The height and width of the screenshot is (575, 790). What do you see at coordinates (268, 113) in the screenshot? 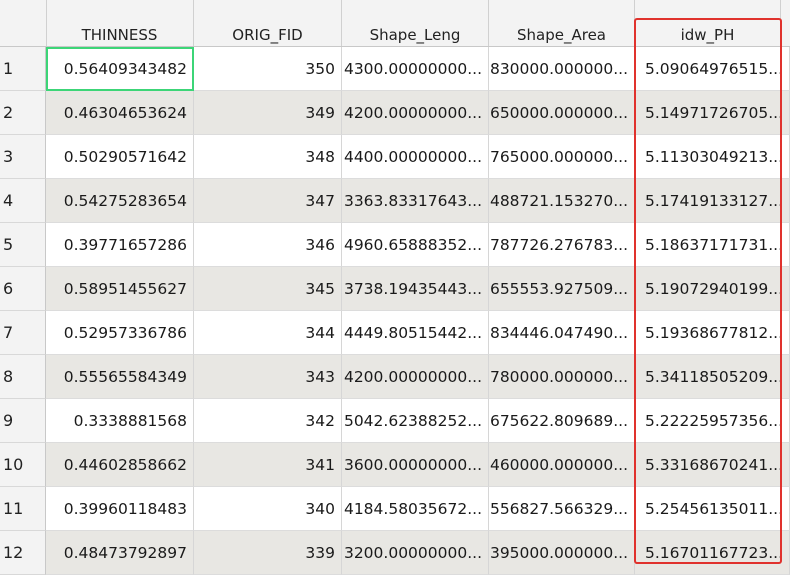
I see `cell-orig-fid: 349` at bounding box center [268, 113].